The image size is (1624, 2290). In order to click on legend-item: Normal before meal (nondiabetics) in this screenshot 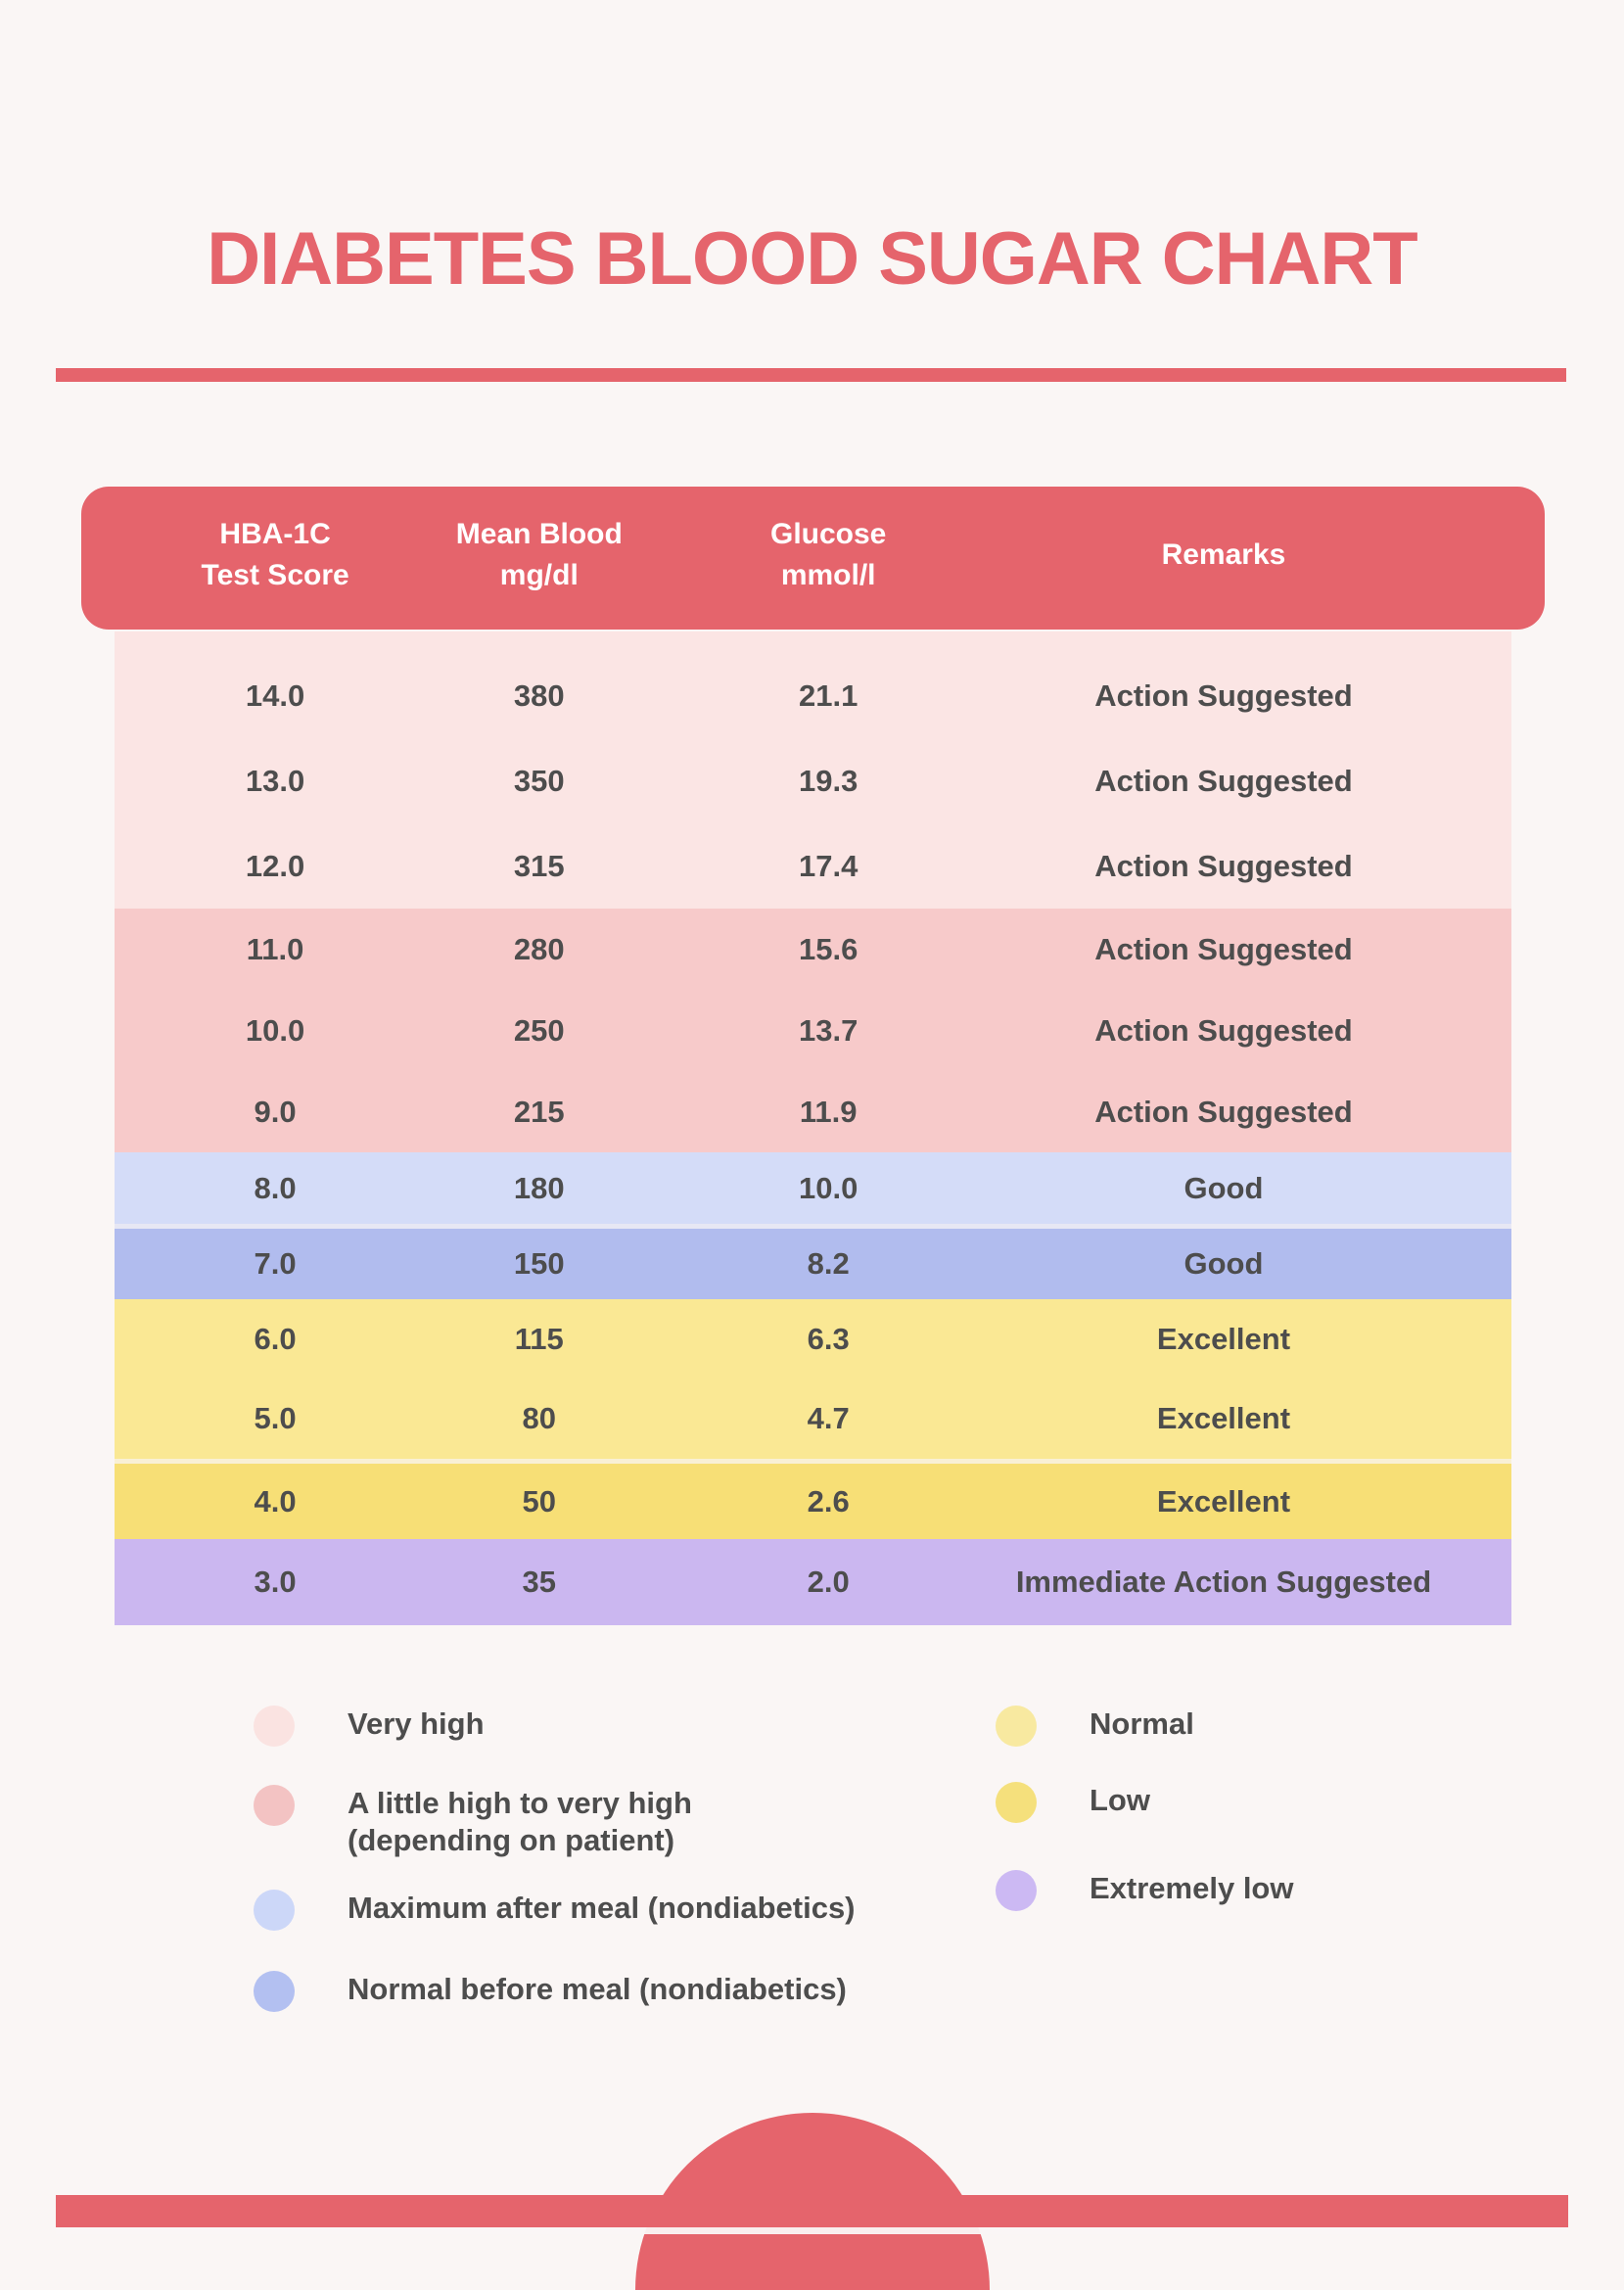, I will do `click(550, 1991)`.